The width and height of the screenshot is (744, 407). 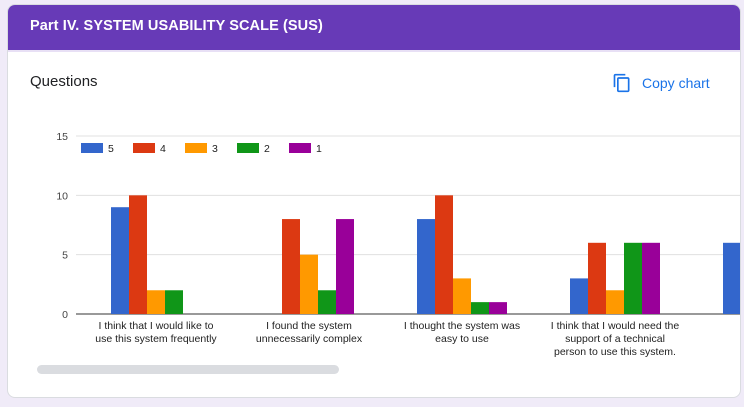 What do you see at coordinates (215, 149) in the screenshot?
I see `legend-label-3: 3` at bounding box center [215, 149].